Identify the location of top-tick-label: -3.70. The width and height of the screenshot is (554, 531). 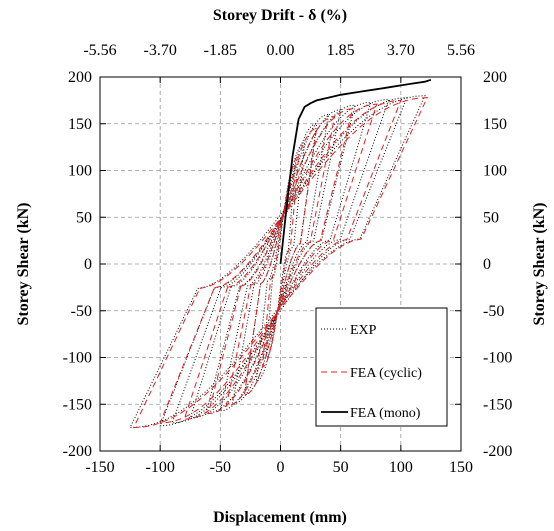
(160, 50).